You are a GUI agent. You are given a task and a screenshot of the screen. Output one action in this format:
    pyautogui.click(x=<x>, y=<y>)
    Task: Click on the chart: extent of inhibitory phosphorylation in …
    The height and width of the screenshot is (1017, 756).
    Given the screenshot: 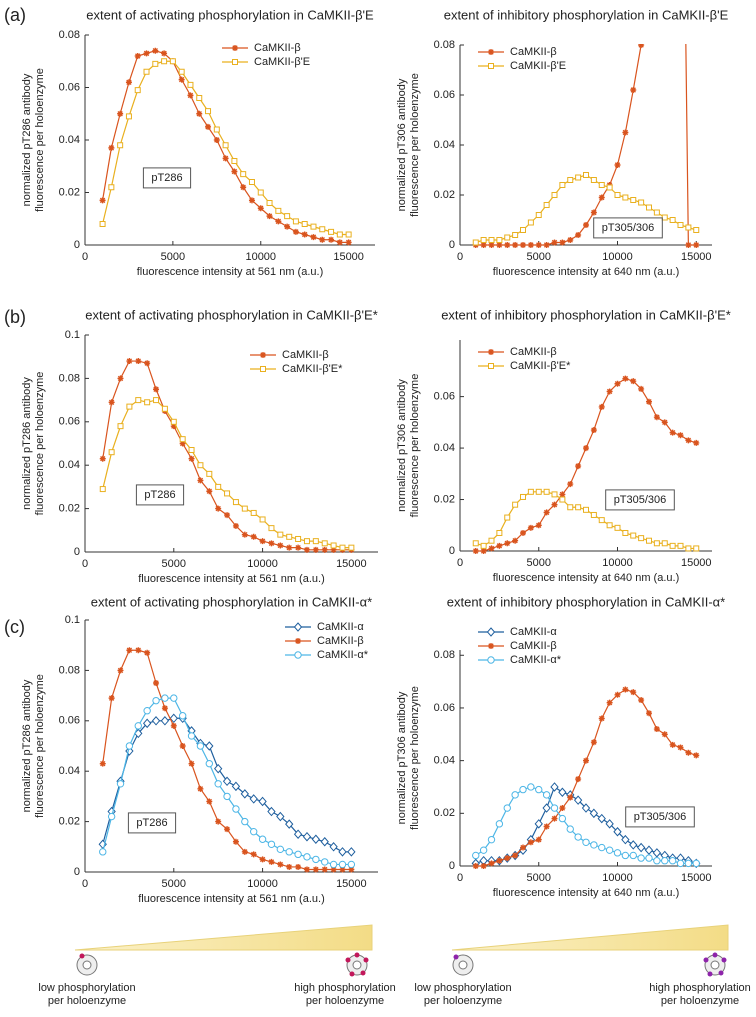 What is the action you would take?
    pyautogui.click(x=563, y=445)
    